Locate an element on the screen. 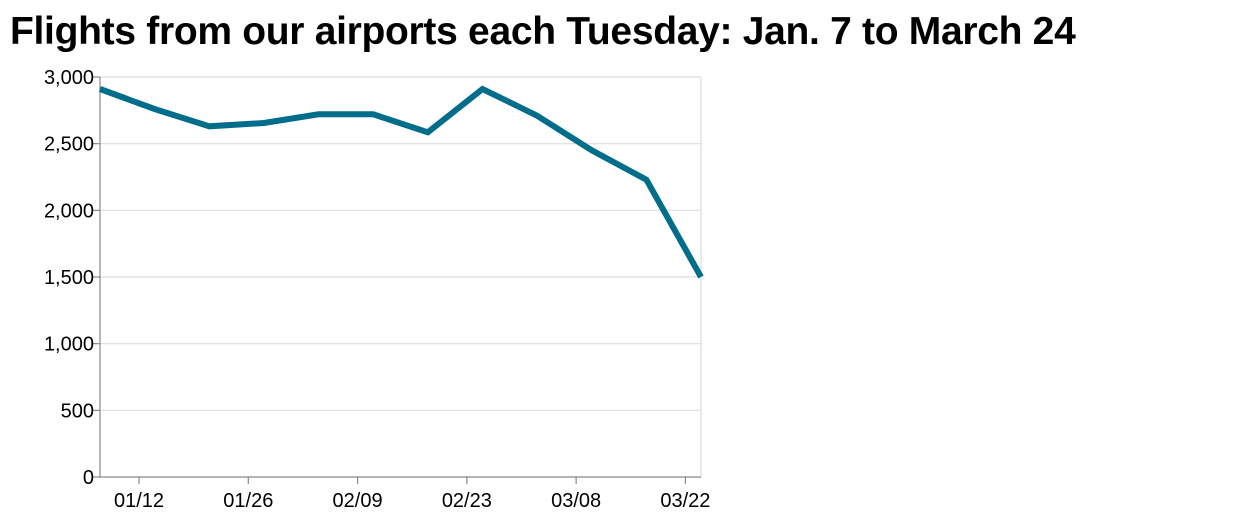 The width and height of the screenshot is (1238, 524). y-tick-label: 0 is located at coordinates (88, 478).